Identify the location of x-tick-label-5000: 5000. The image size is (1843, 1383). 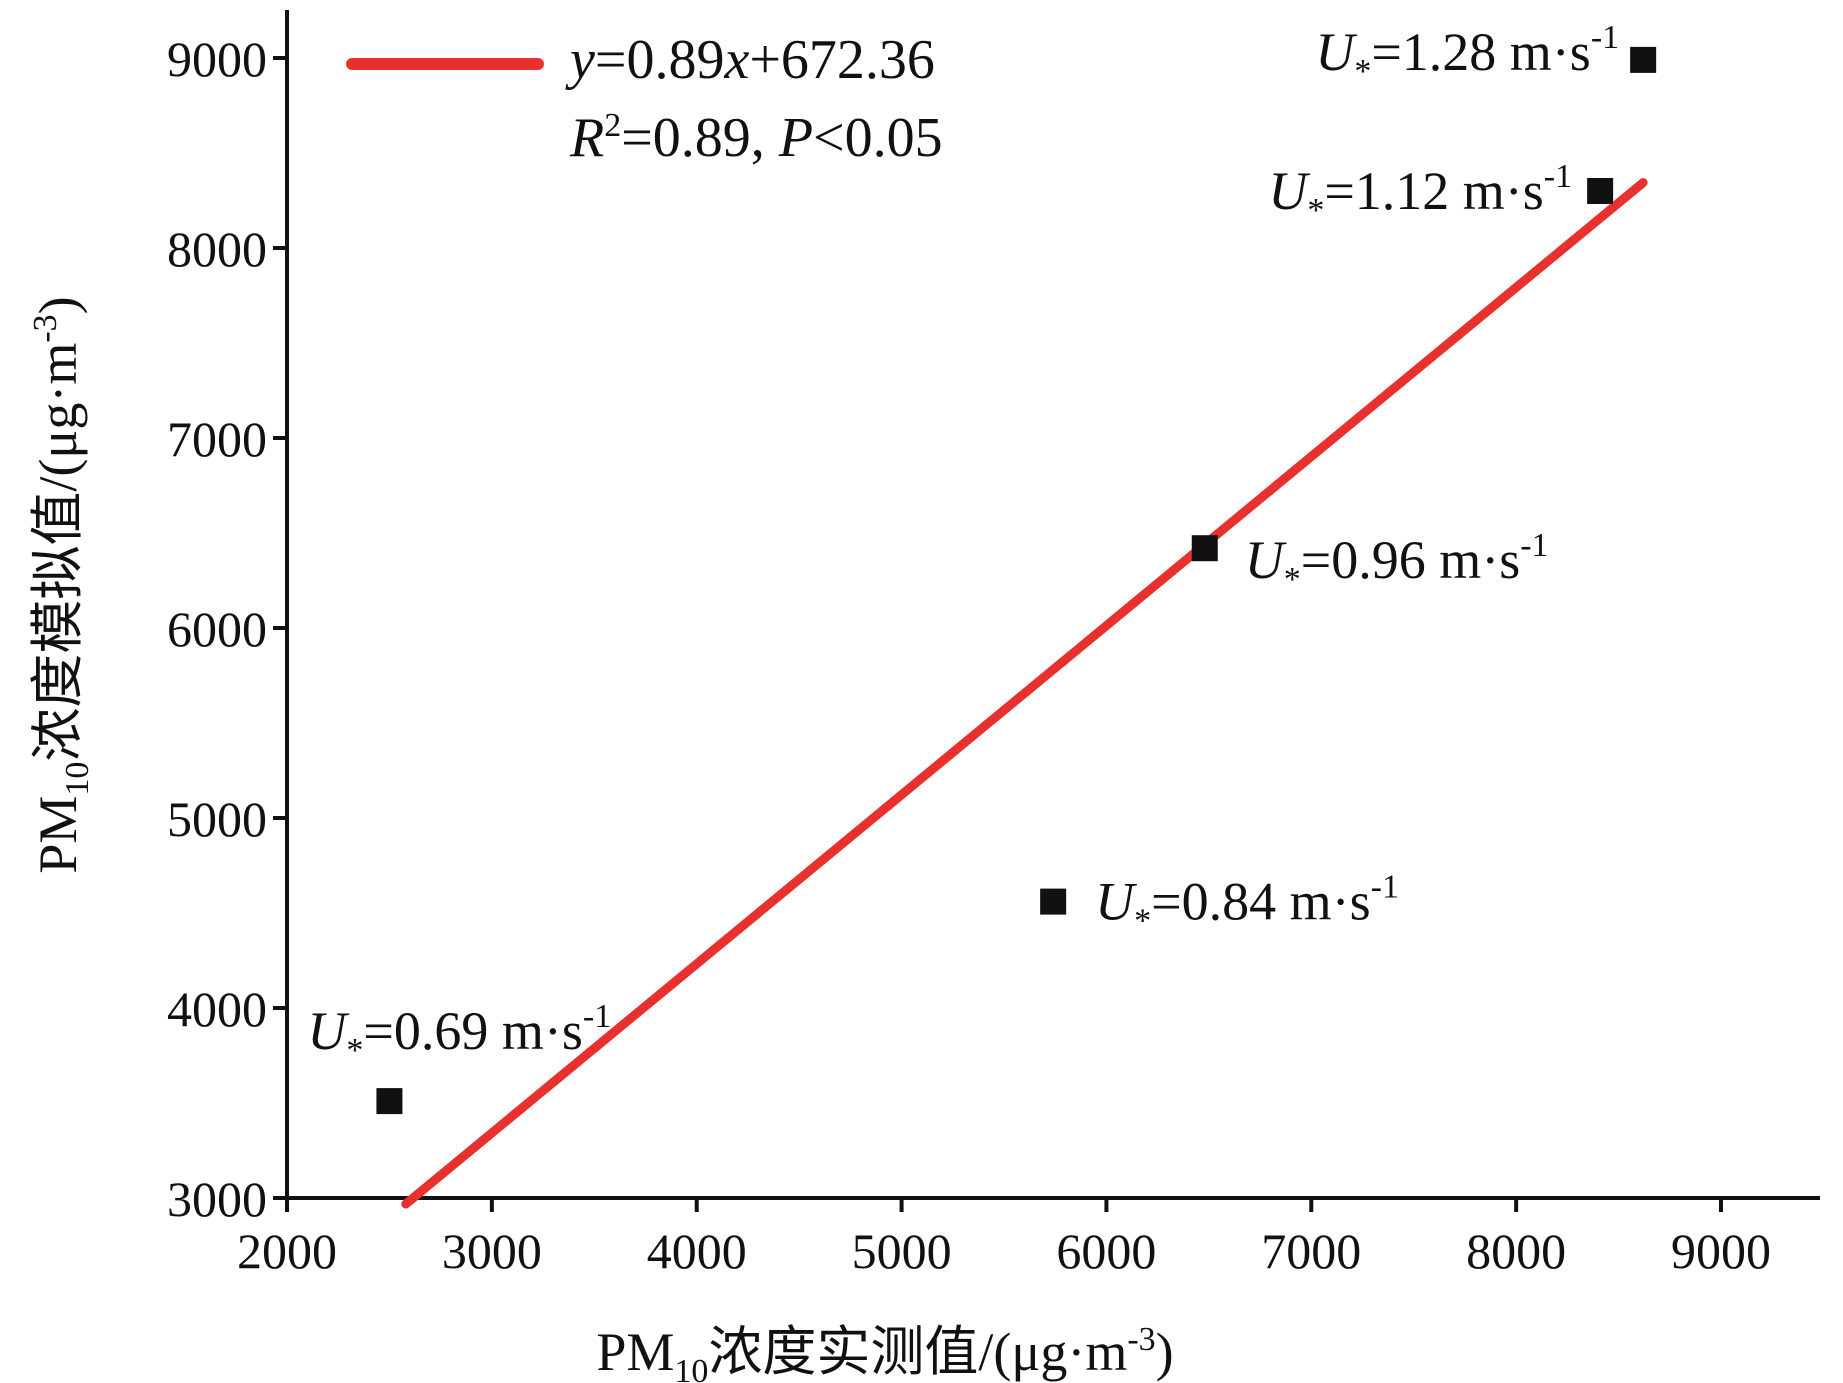
(902, 1251).